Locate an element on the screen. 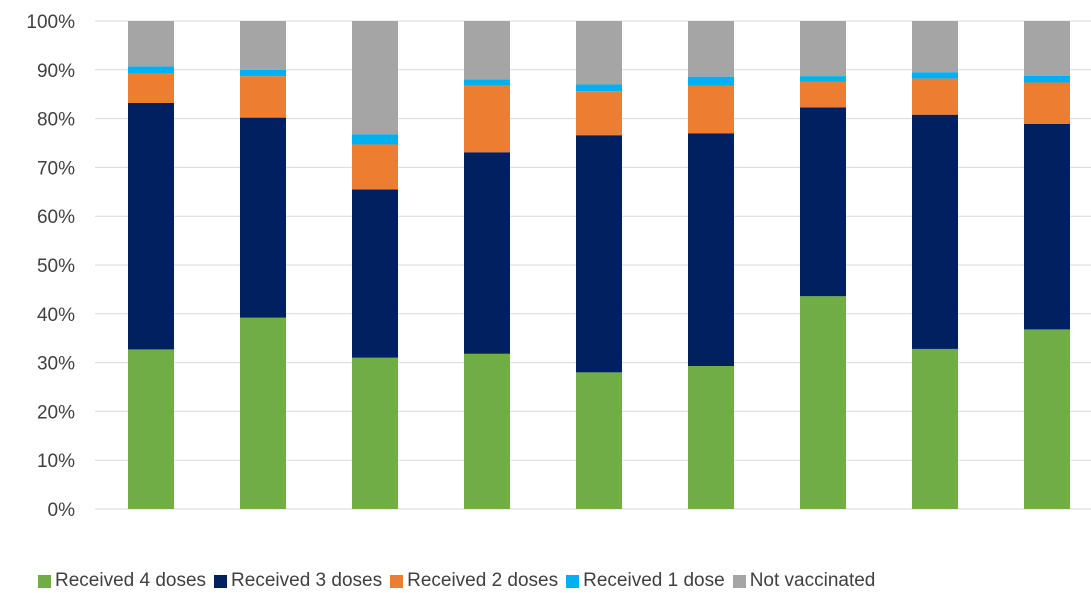 The width and height of the screenshot is (1091, 593). y-tick-label: 10% is located at coordinates (56, 461).